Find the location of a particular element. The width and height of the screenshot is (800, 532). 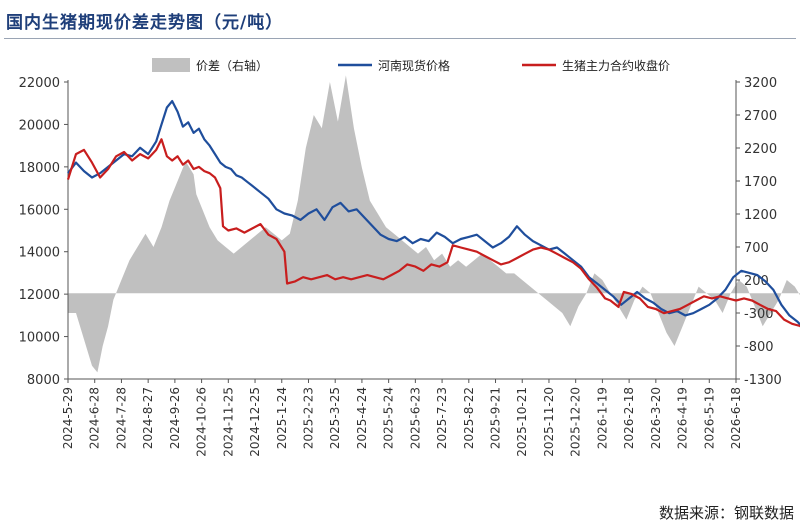

y-left-tick-label: 12000 is located at coordinates (39, 295).